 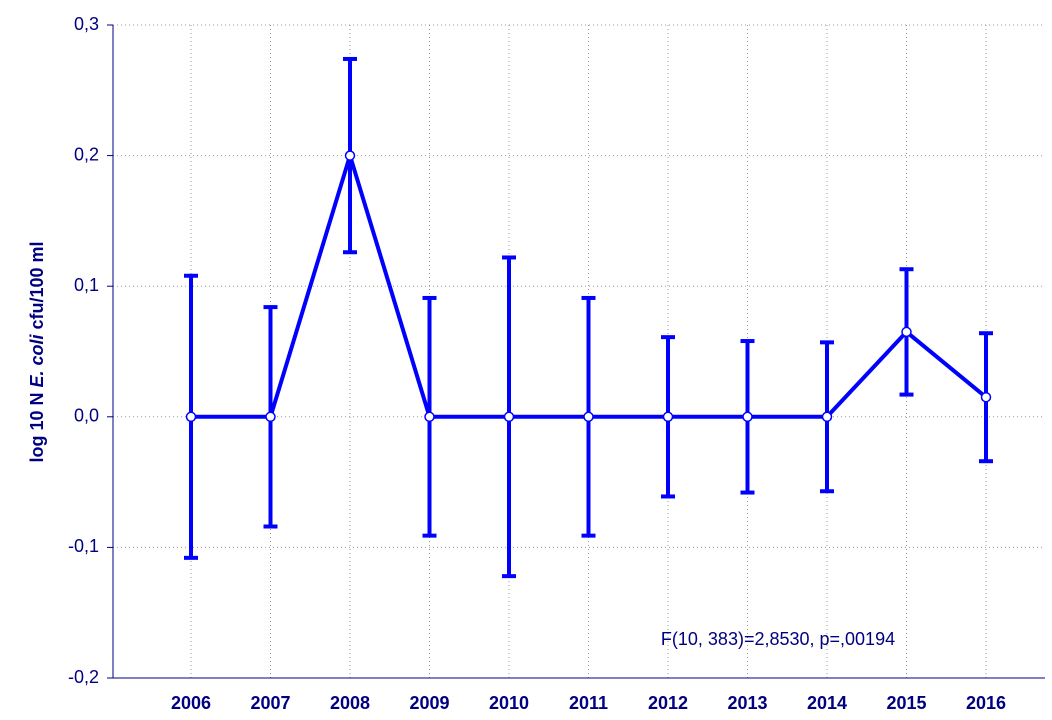 What do you see at coordinates (827, 703) in the screenshot?
I see `x-tick-label: 2014` at bounding box center [827, 703].